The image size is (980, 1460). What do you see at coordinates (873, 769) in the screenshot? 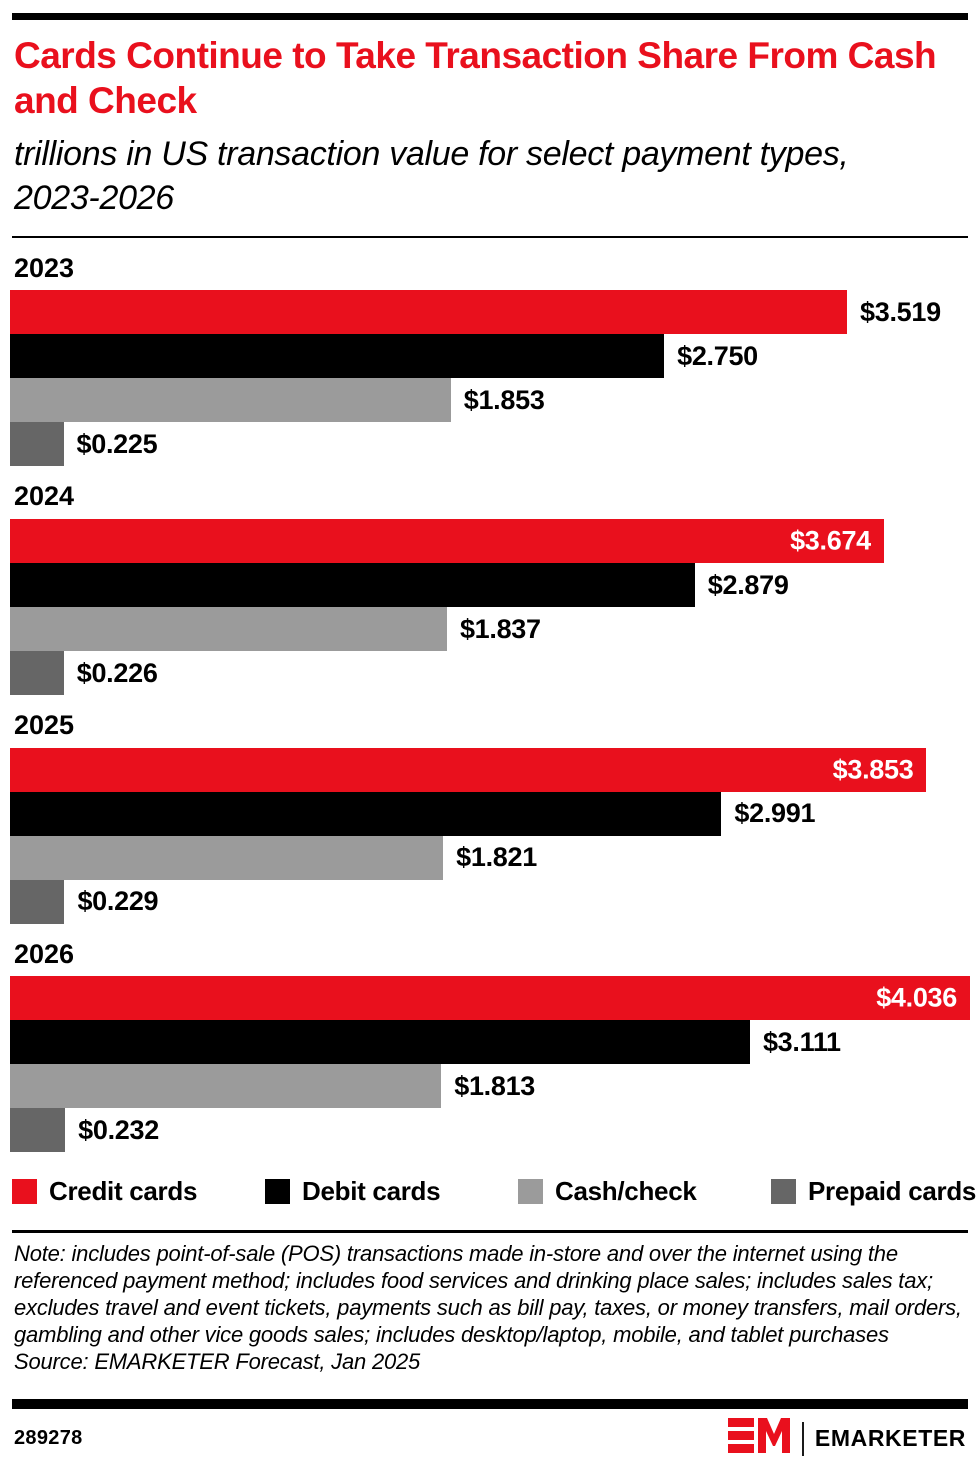
I see `value-label: $3.853` at bounding box center [873, 769].